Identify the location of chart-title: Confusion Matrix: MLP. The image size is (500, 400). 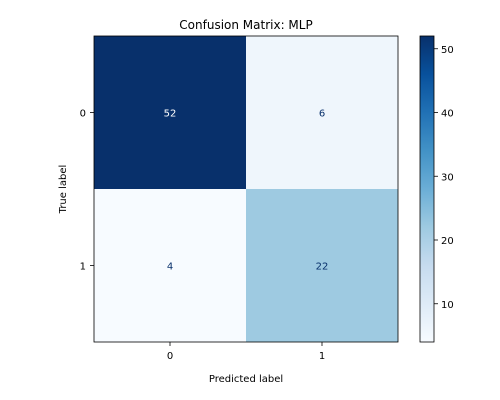
(245, 25).